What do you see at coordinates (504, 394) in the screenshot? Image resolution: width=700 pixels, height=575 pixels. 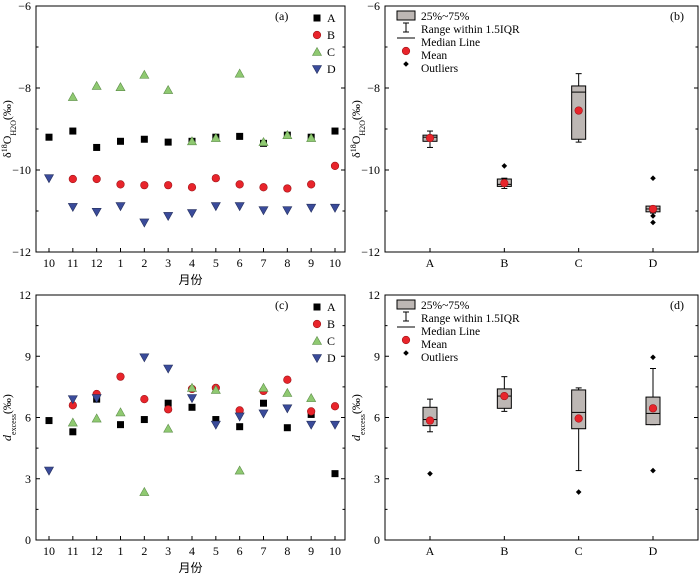 I see `box-B` at bounding box center [504, 394].